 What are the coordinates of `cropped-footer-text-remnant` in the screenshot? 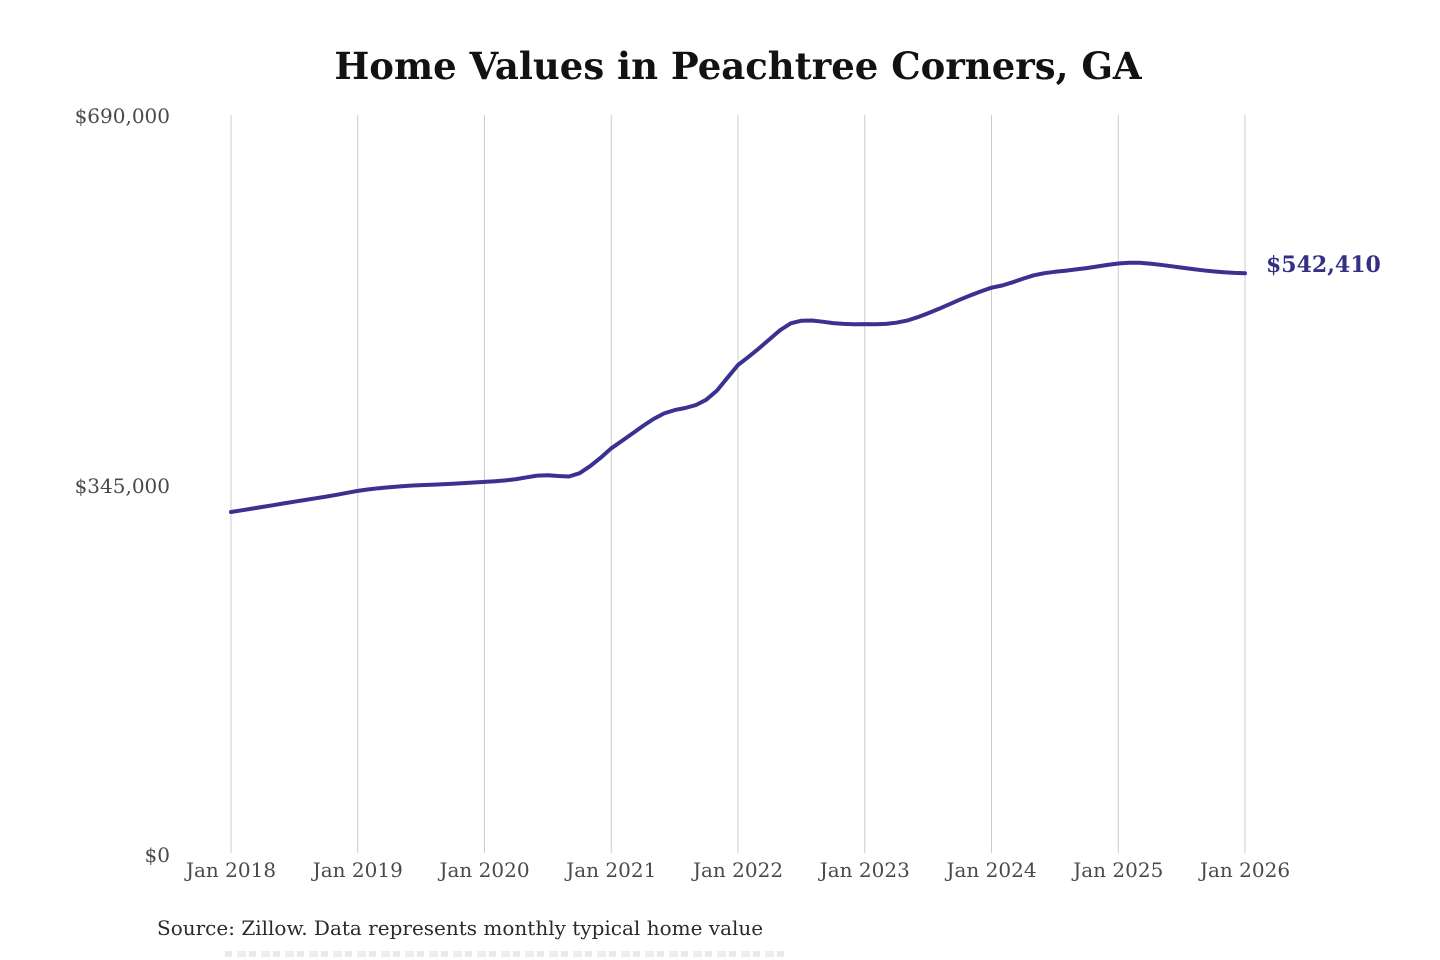 It's located at (505, 954).